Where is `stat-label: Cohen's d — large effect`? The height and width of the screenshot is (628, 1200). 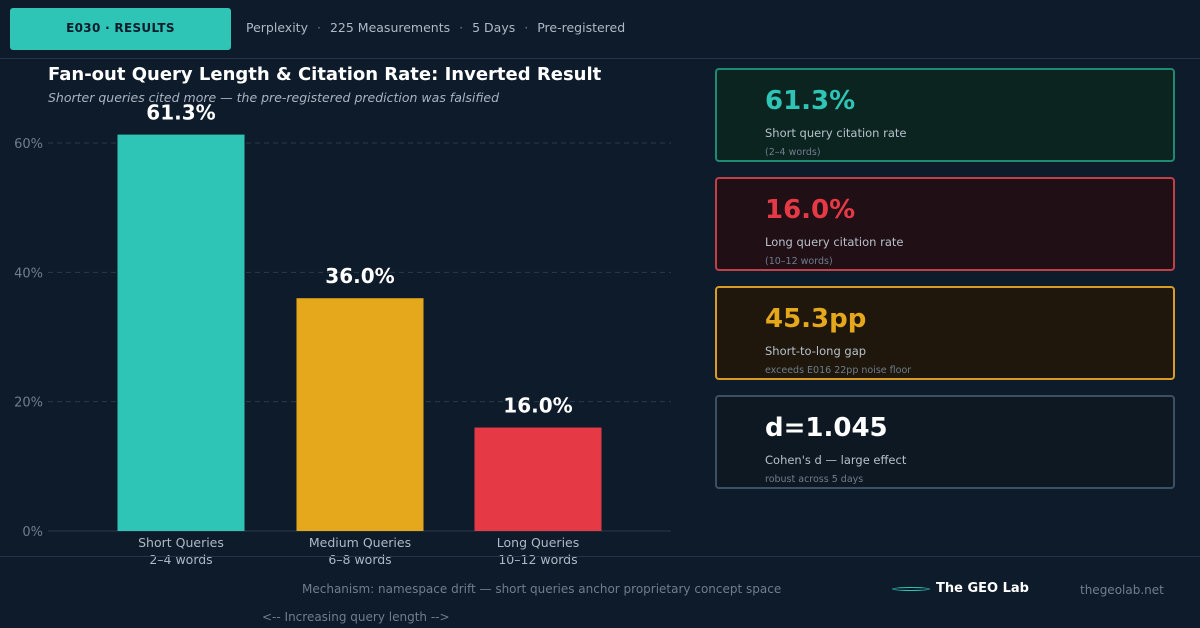
stat-label: Cohen's d — large effect is located at coordinates (836, 460).